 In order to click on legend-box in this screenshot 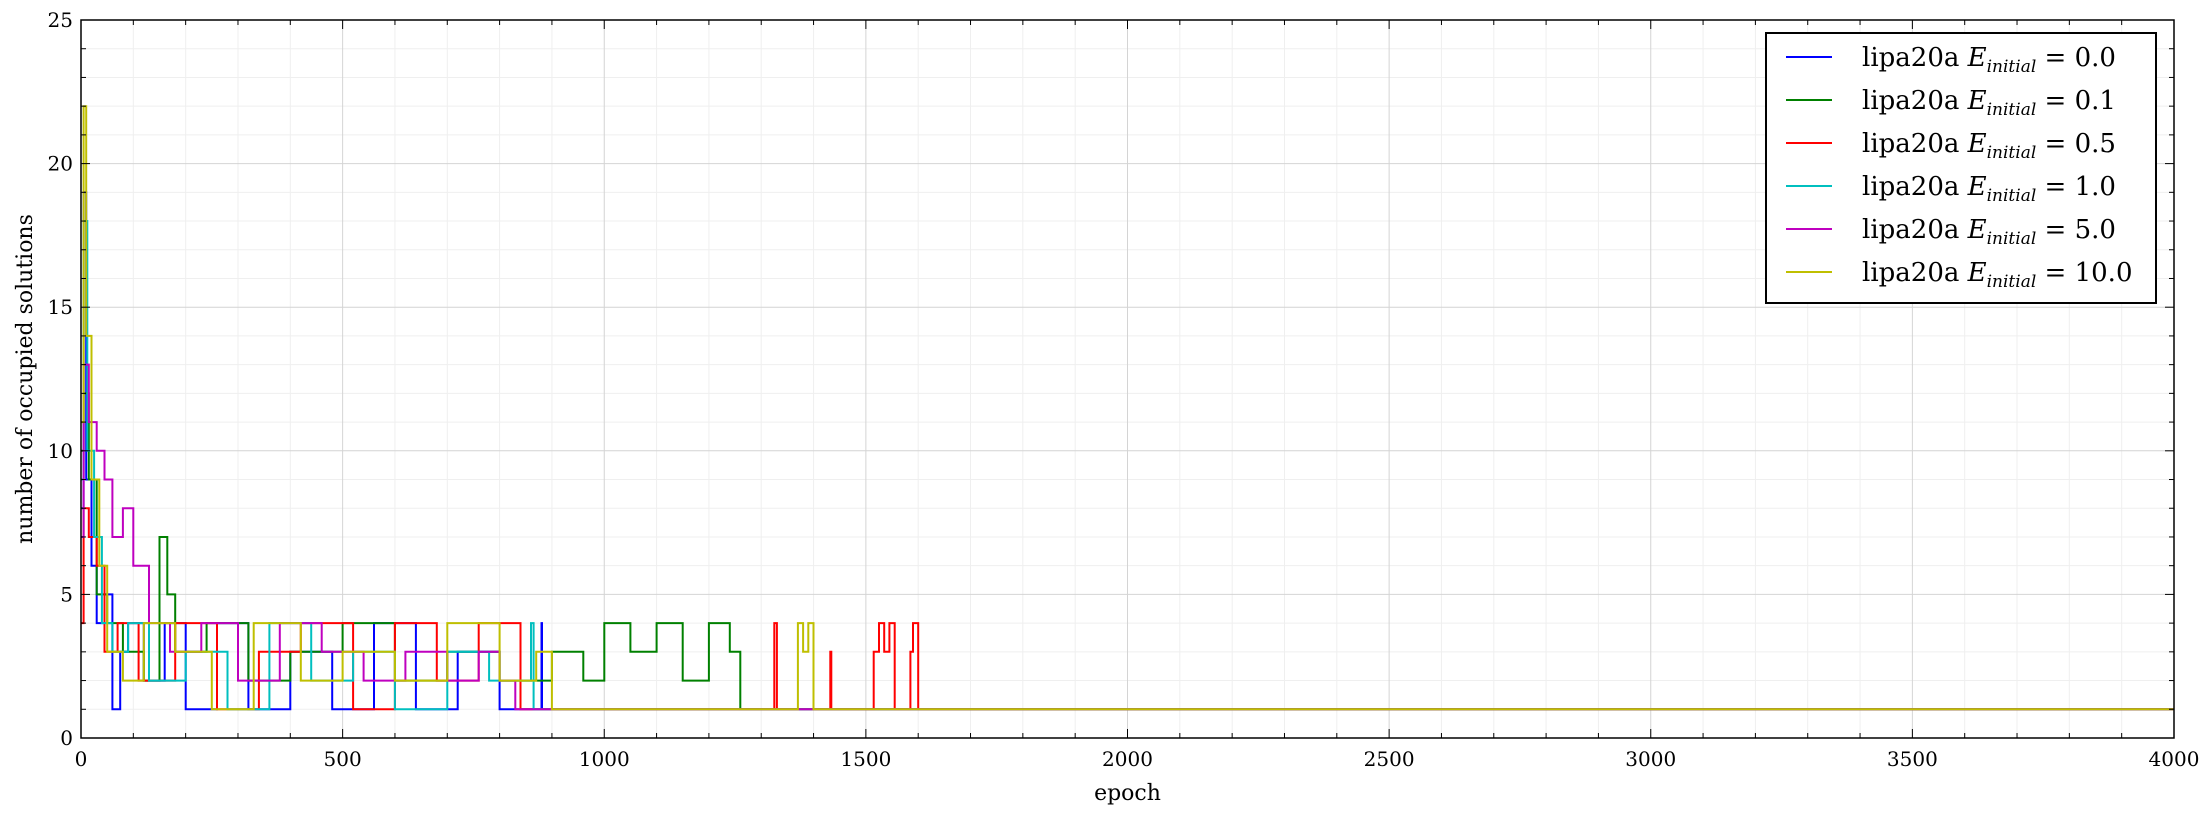, I will do `click(1961, 168)`.